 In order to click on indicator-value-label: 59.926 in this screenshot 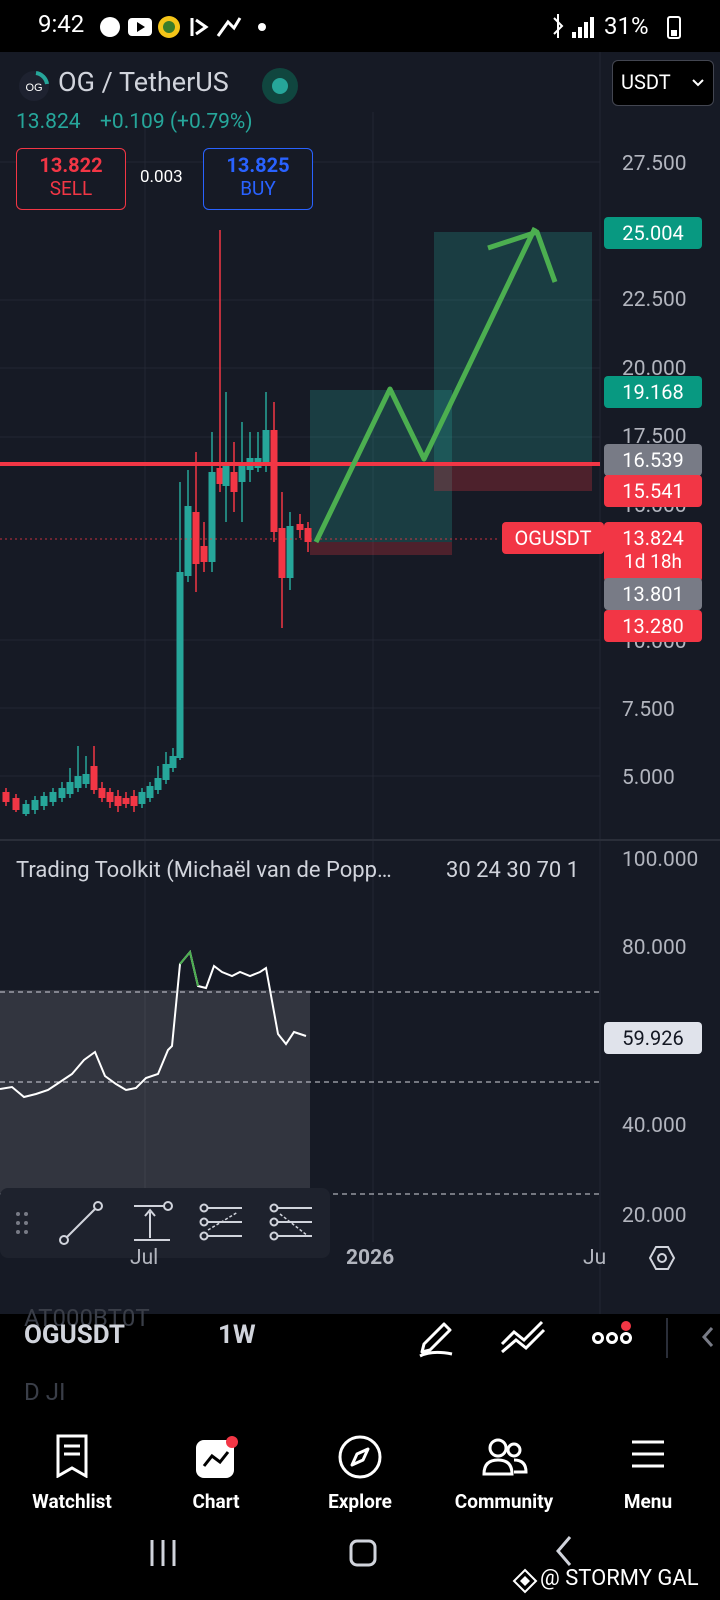, I will do `click(653, 1038)`.